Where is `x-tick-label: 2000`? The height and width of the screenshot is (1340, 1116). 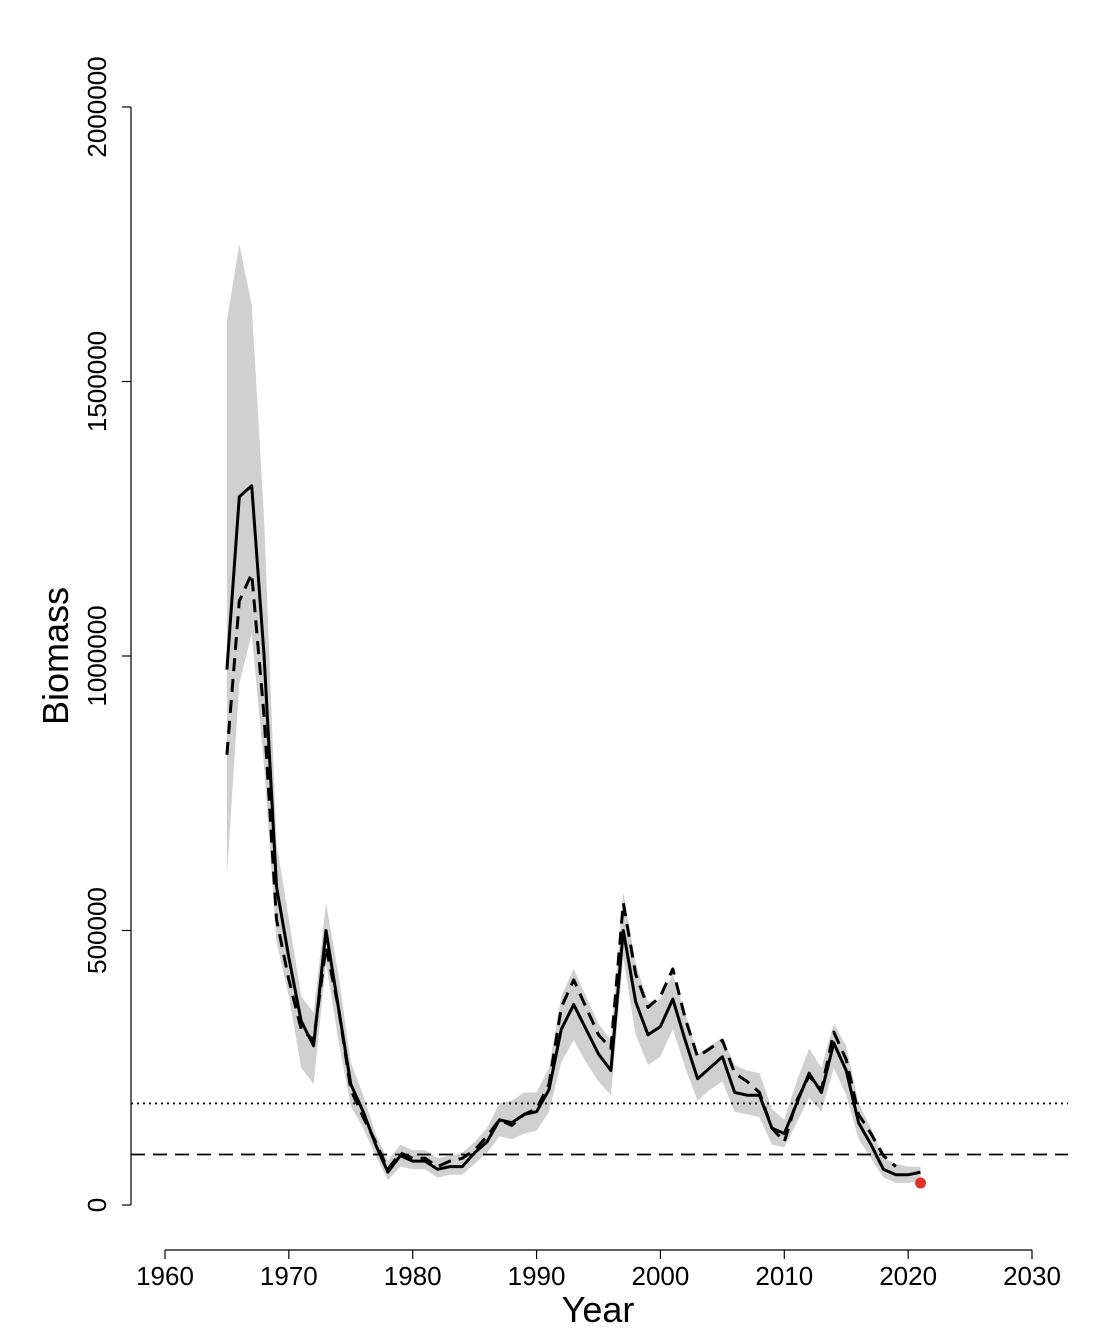
x-tick-label: 2000 is located at coordinates (661, 1276).